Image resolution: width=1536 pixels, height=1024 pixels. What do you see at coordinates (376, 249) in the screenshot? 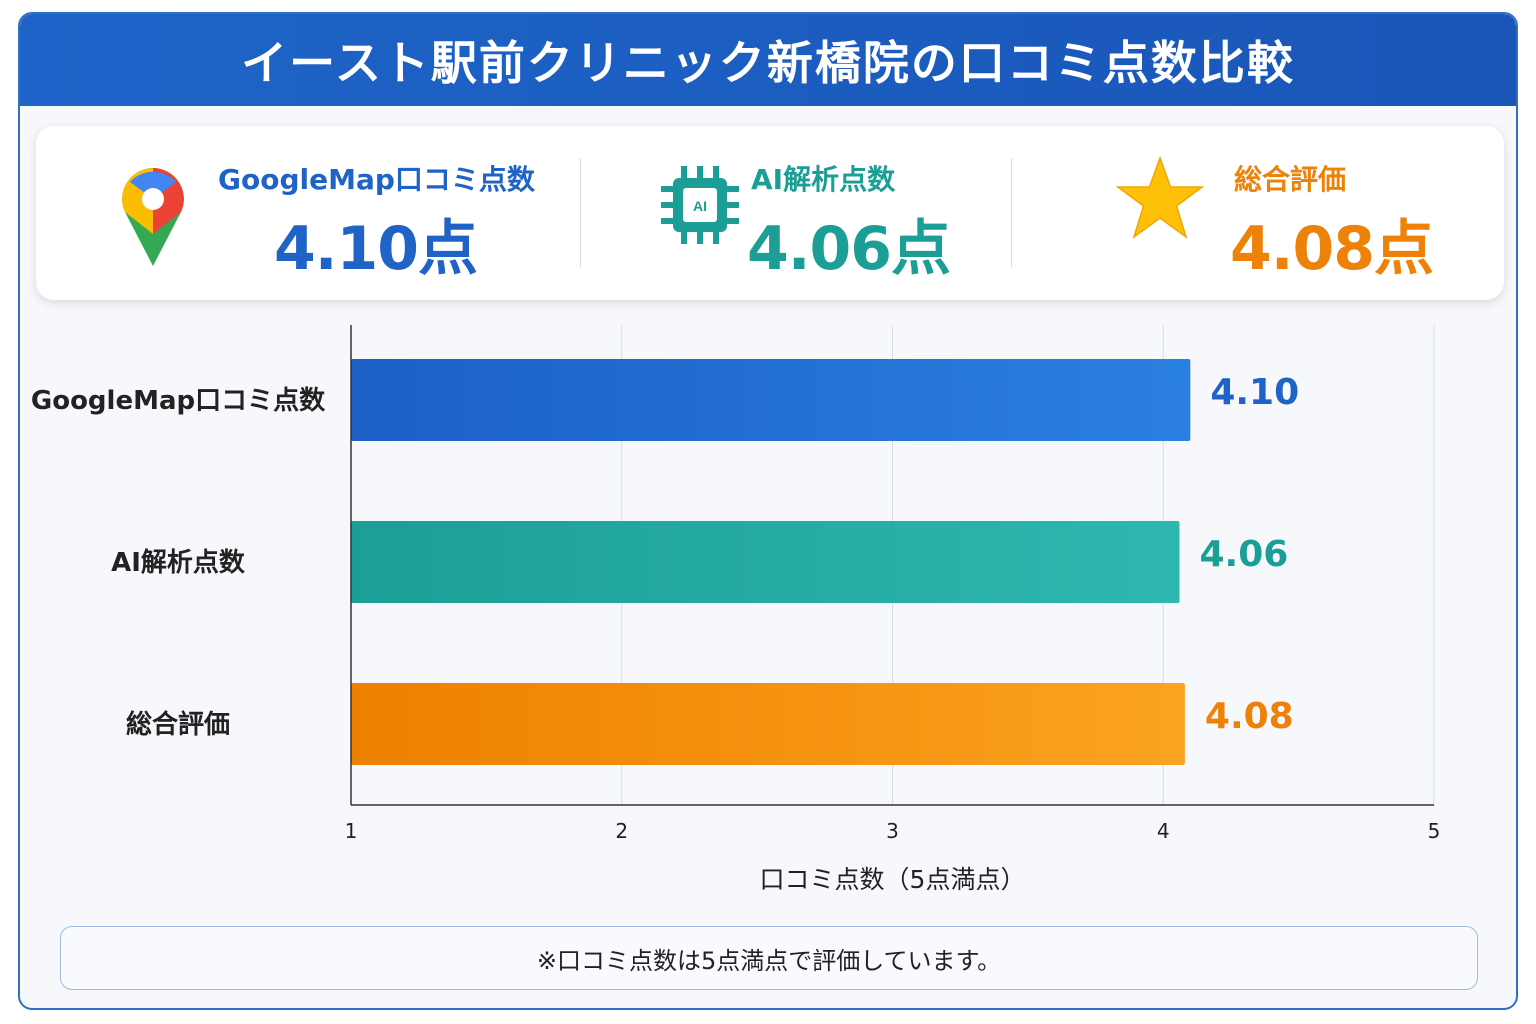
I see `googlemap-card-value: 4.10点` at bounding box center [376, 249].